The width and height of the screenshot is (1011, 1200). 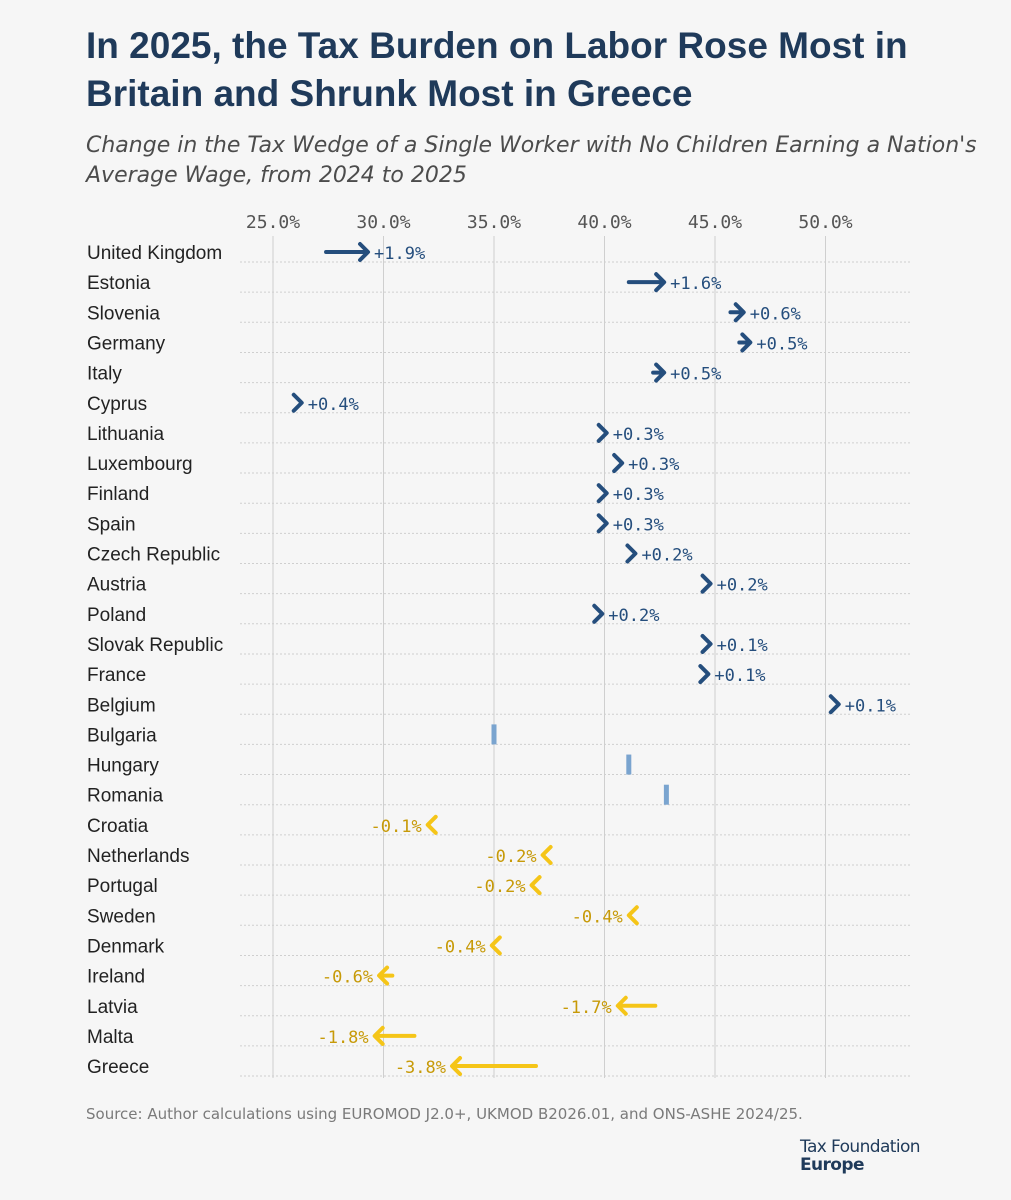 What do you see at coordinates (494, 222) in the screenshot?
I see `x-tick-label: 35.0%` at bounding box center [494, 222].